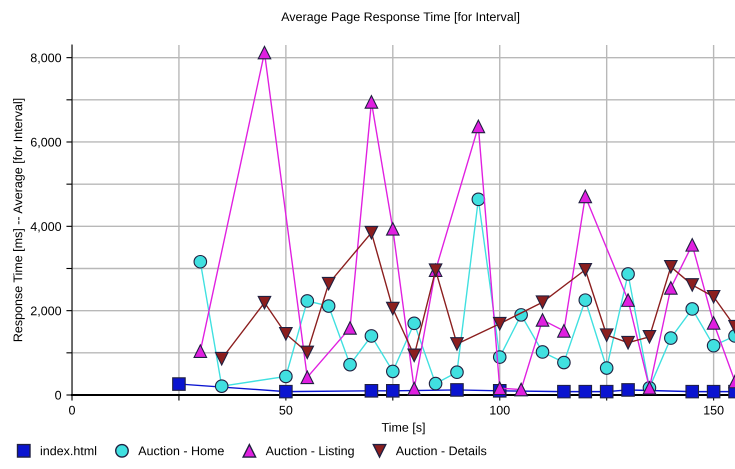 This screenshot has height=469, width=735. What do you see at coordinates (441, 451) in the screenshot?
I see `legend-label: Auction - Details` at bounding box center [441, 451].